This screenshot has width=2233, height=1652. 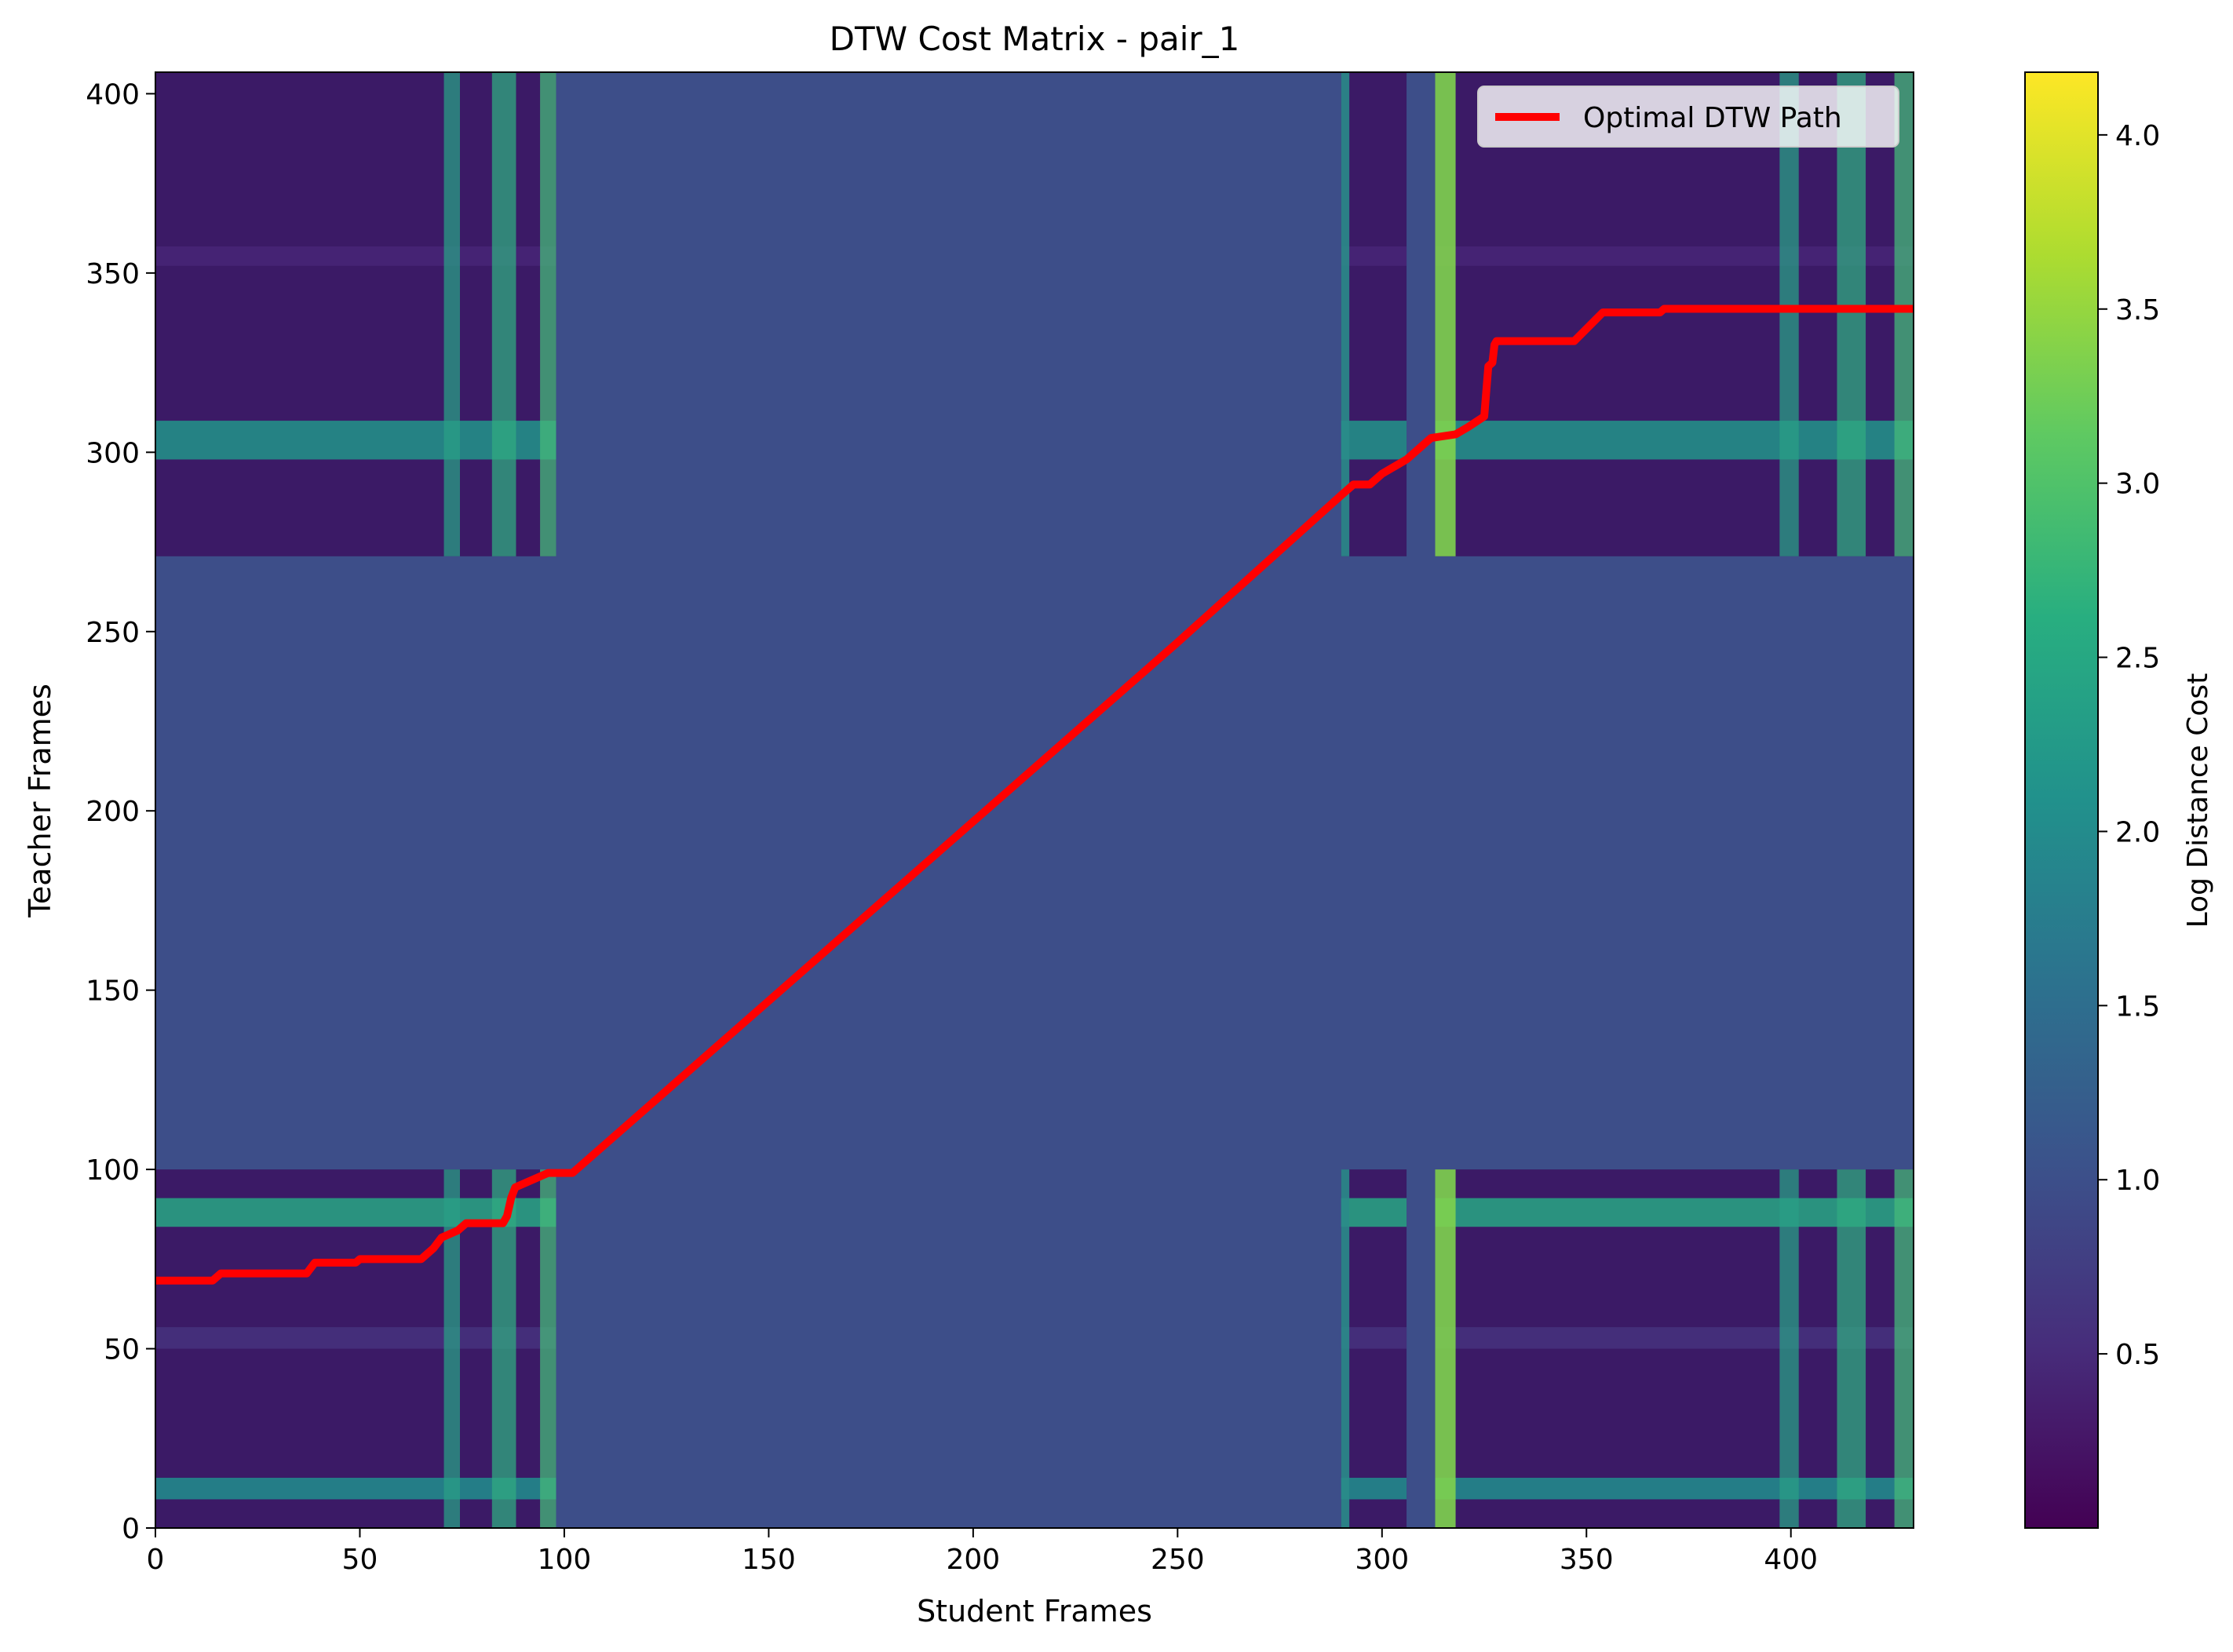 I want to click on x-axis-label: Student Frames, so click(x=1034, y=1611).